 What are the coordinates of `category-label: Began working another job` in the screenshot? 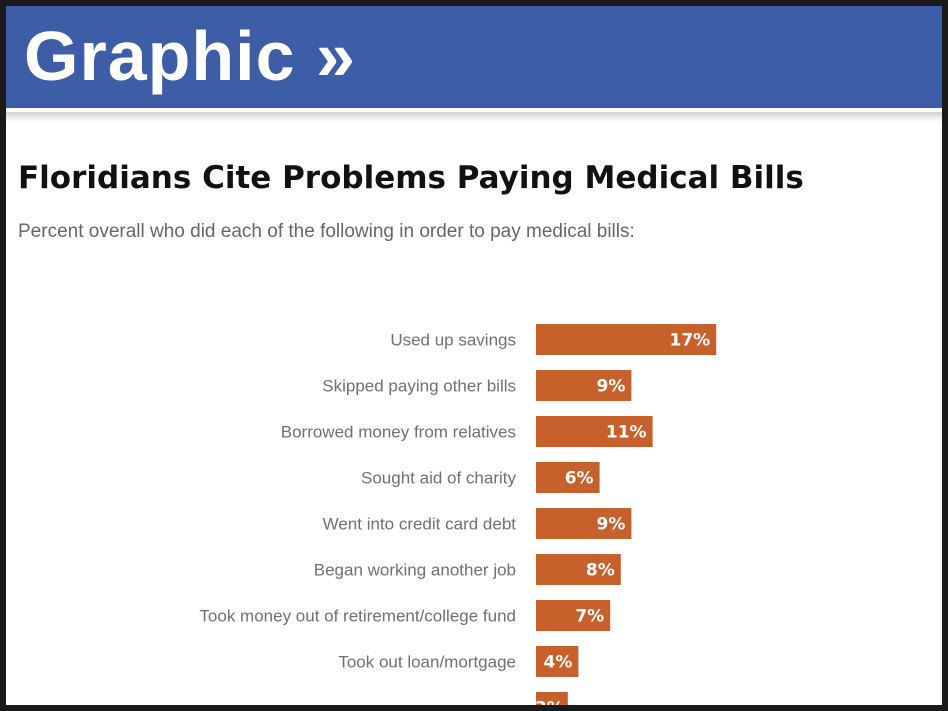 It's located at (415, 570).